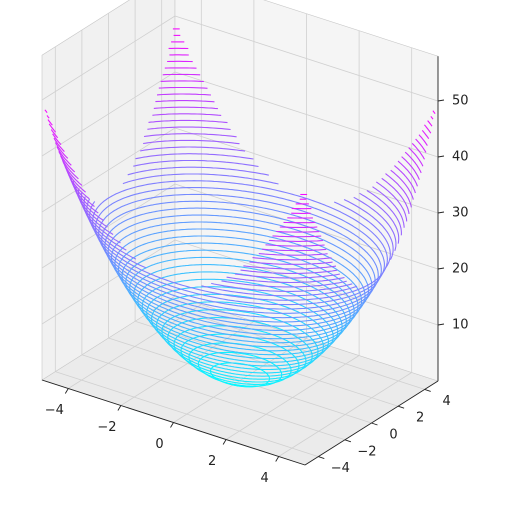 The image size is (519, 520). I want to click on grid-line-y, so click(213, 397).